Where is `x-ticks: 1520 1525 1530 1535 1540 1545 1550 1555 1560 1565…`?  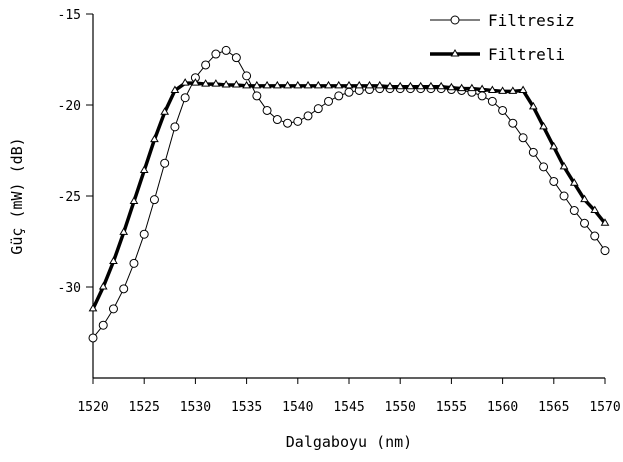 x-ticks: 1520 1525 1530 1535 1540 1545 1550 1555 1560 1565… is located at coordinates (349, 396).